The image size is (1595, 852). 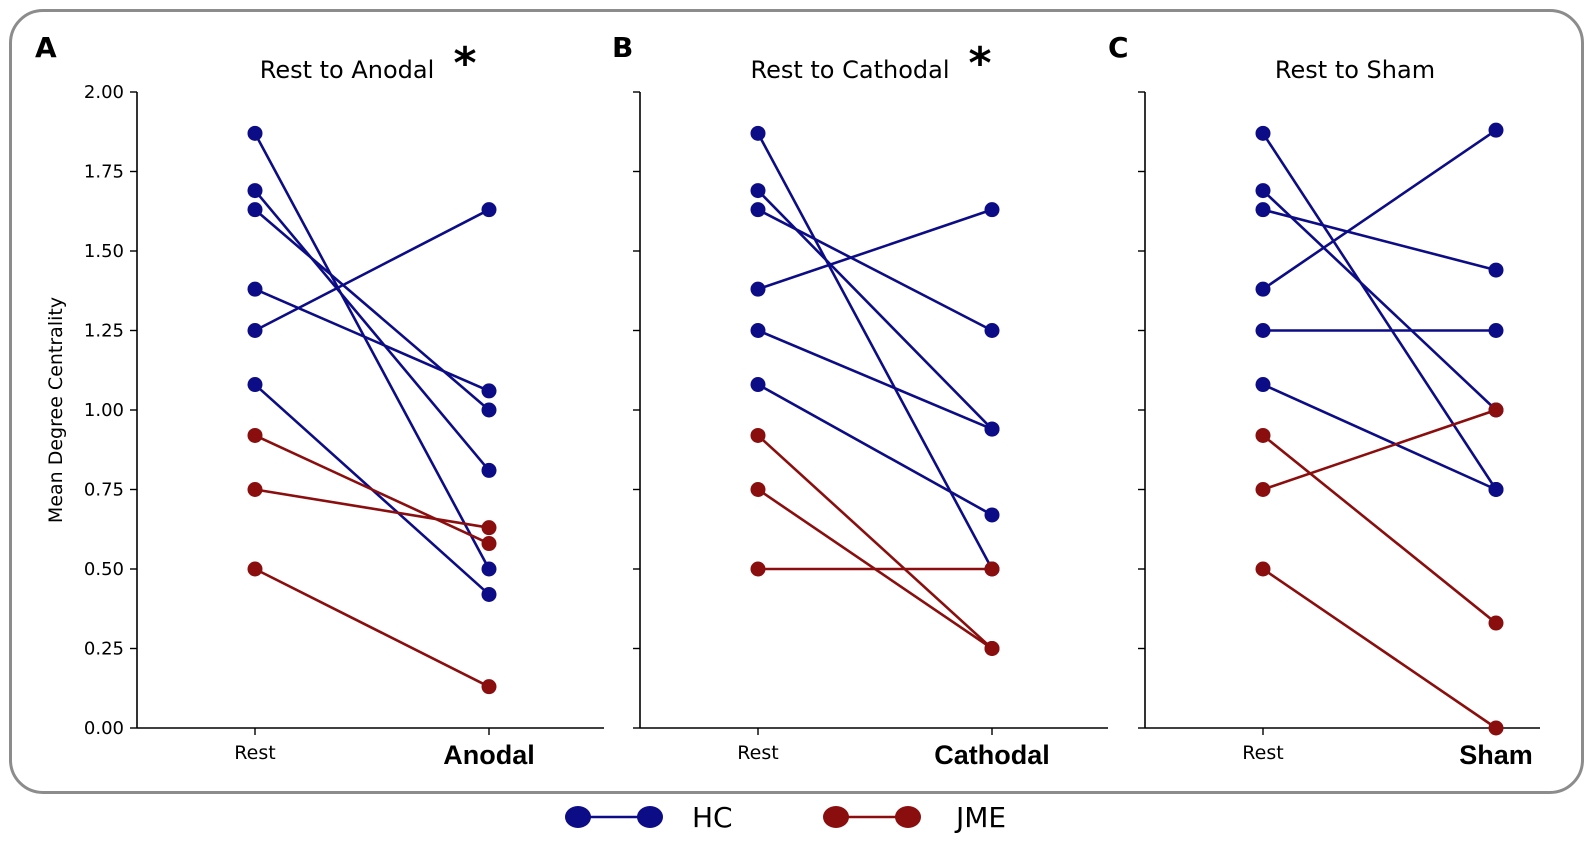 I want to click on y-tick-label: 0.50, so click(x=104, y=569).